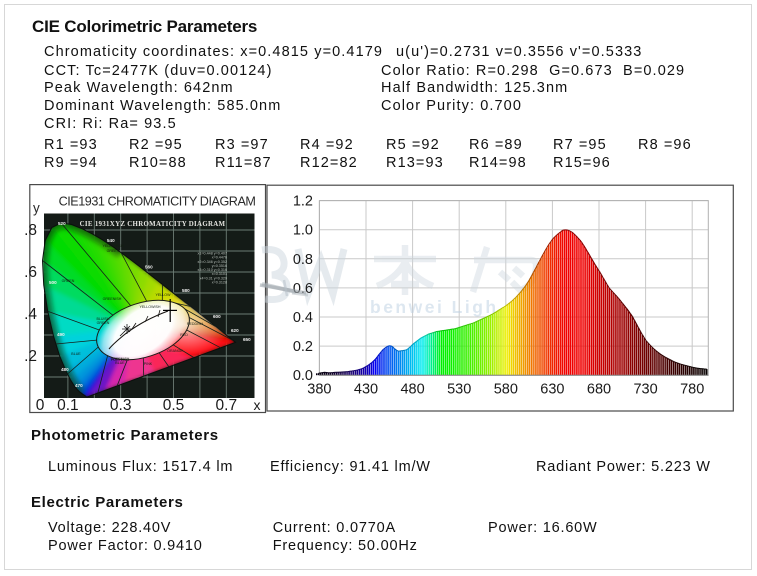 This screenshot has height=576, width=757. Describe the element at coordinates (219, 258) in the screenshot. I see `svg-text: x=0.4476` at that location.